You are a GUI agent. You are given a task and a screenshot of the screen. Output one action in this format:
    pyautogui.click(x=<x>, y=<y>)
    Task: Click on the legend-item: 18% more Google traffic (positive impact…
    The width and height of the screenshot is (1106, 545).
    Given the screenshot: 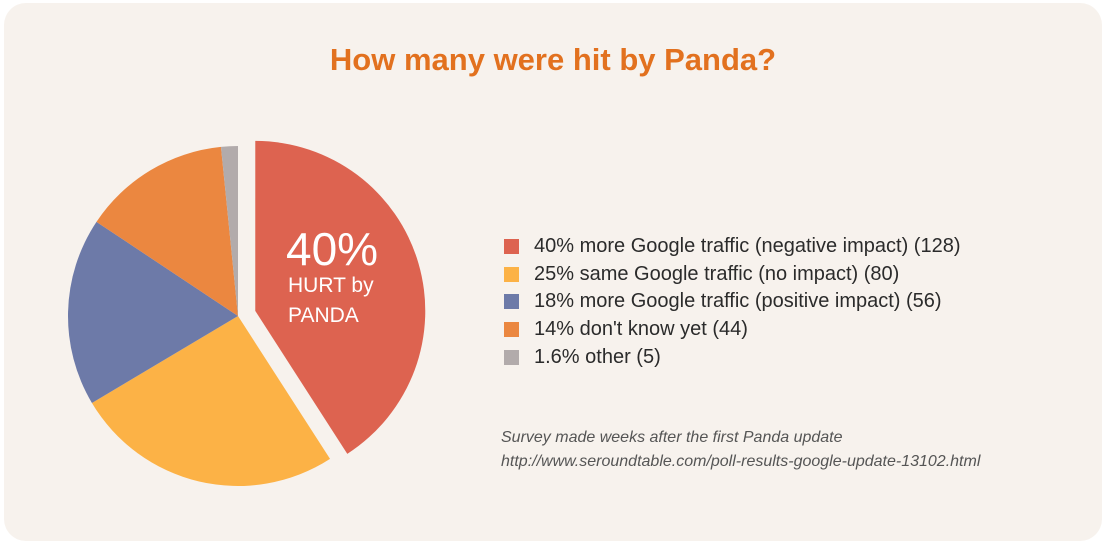 What is the action you would take?
    pyautogui.click(x=732, y=302)
    